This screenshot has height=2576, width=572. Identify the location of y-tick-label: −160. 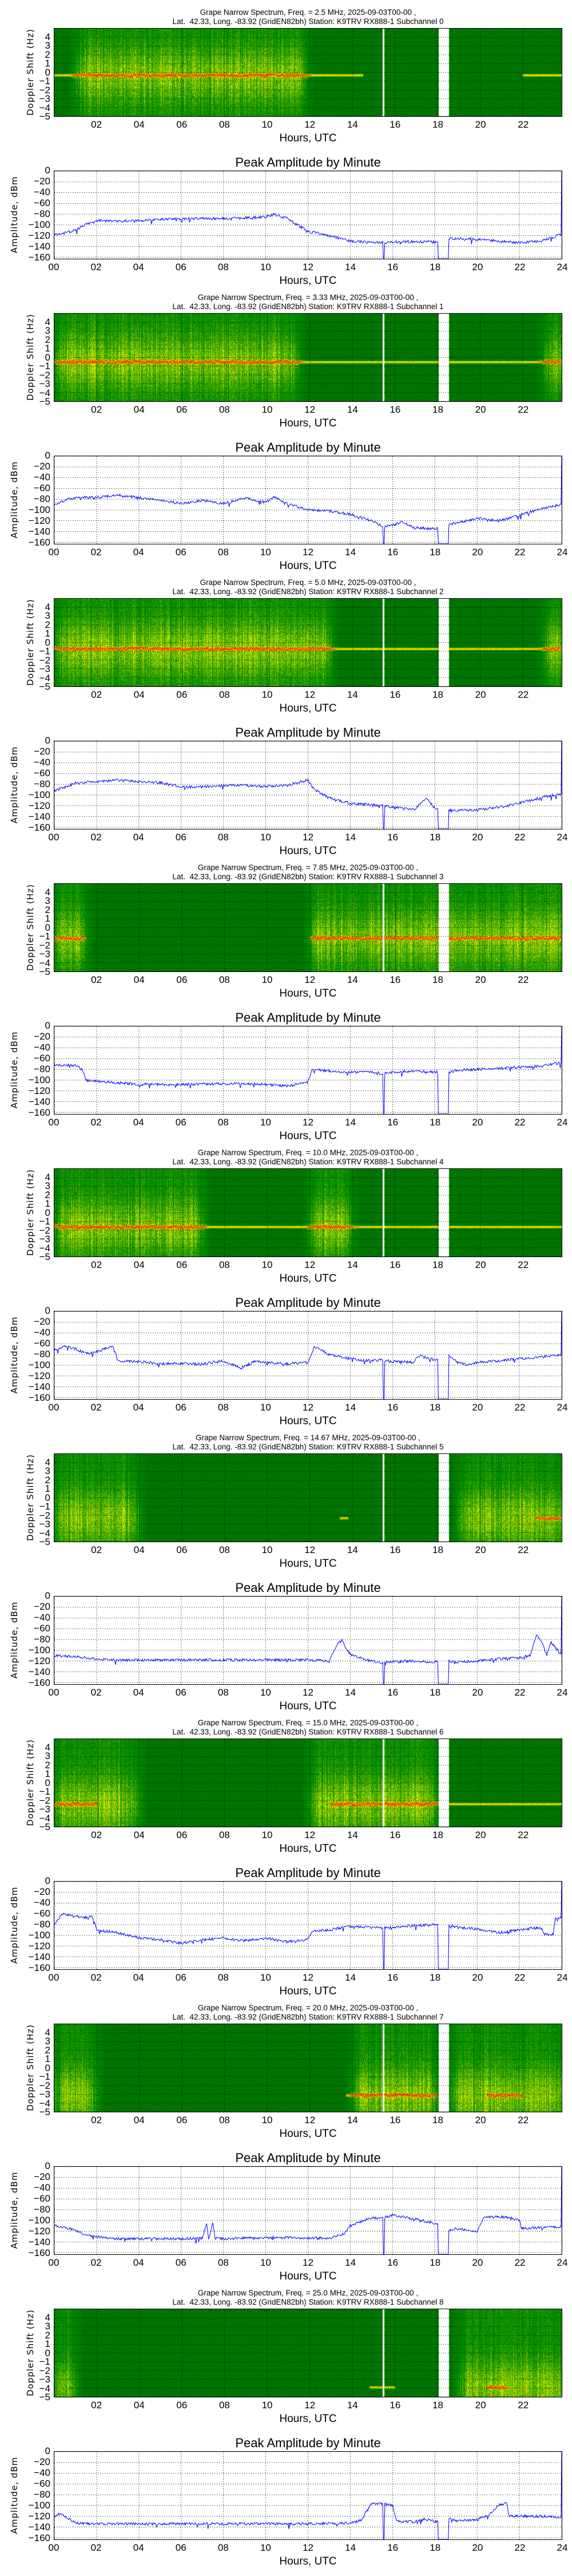
(39, 2538).